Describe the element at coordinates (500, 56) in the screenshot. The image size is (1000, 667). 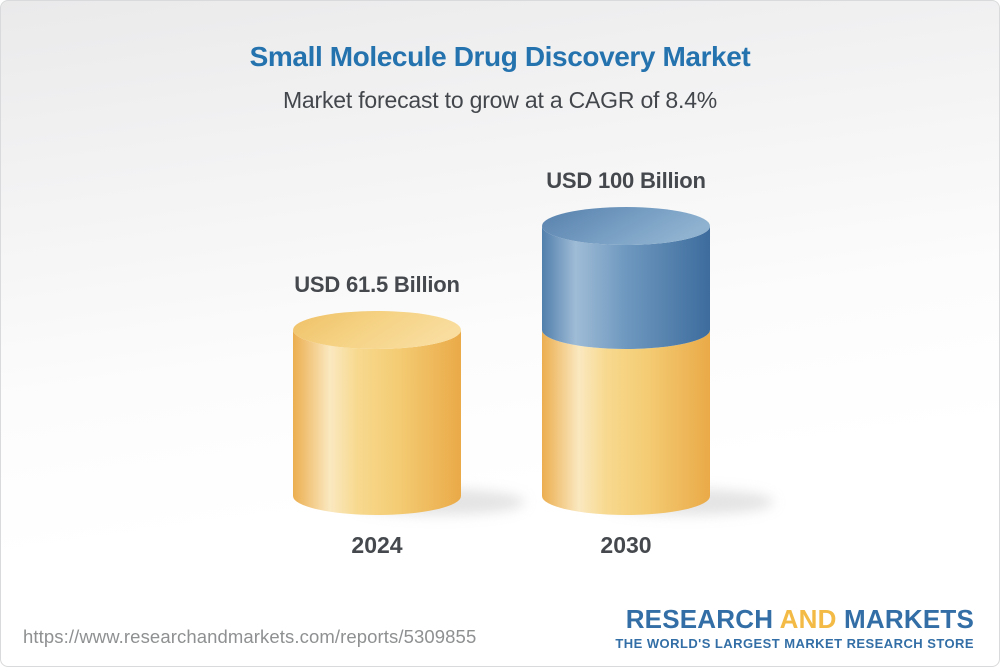
I see `chart-title: Small Molecule Drug Discovery Market` at that location.